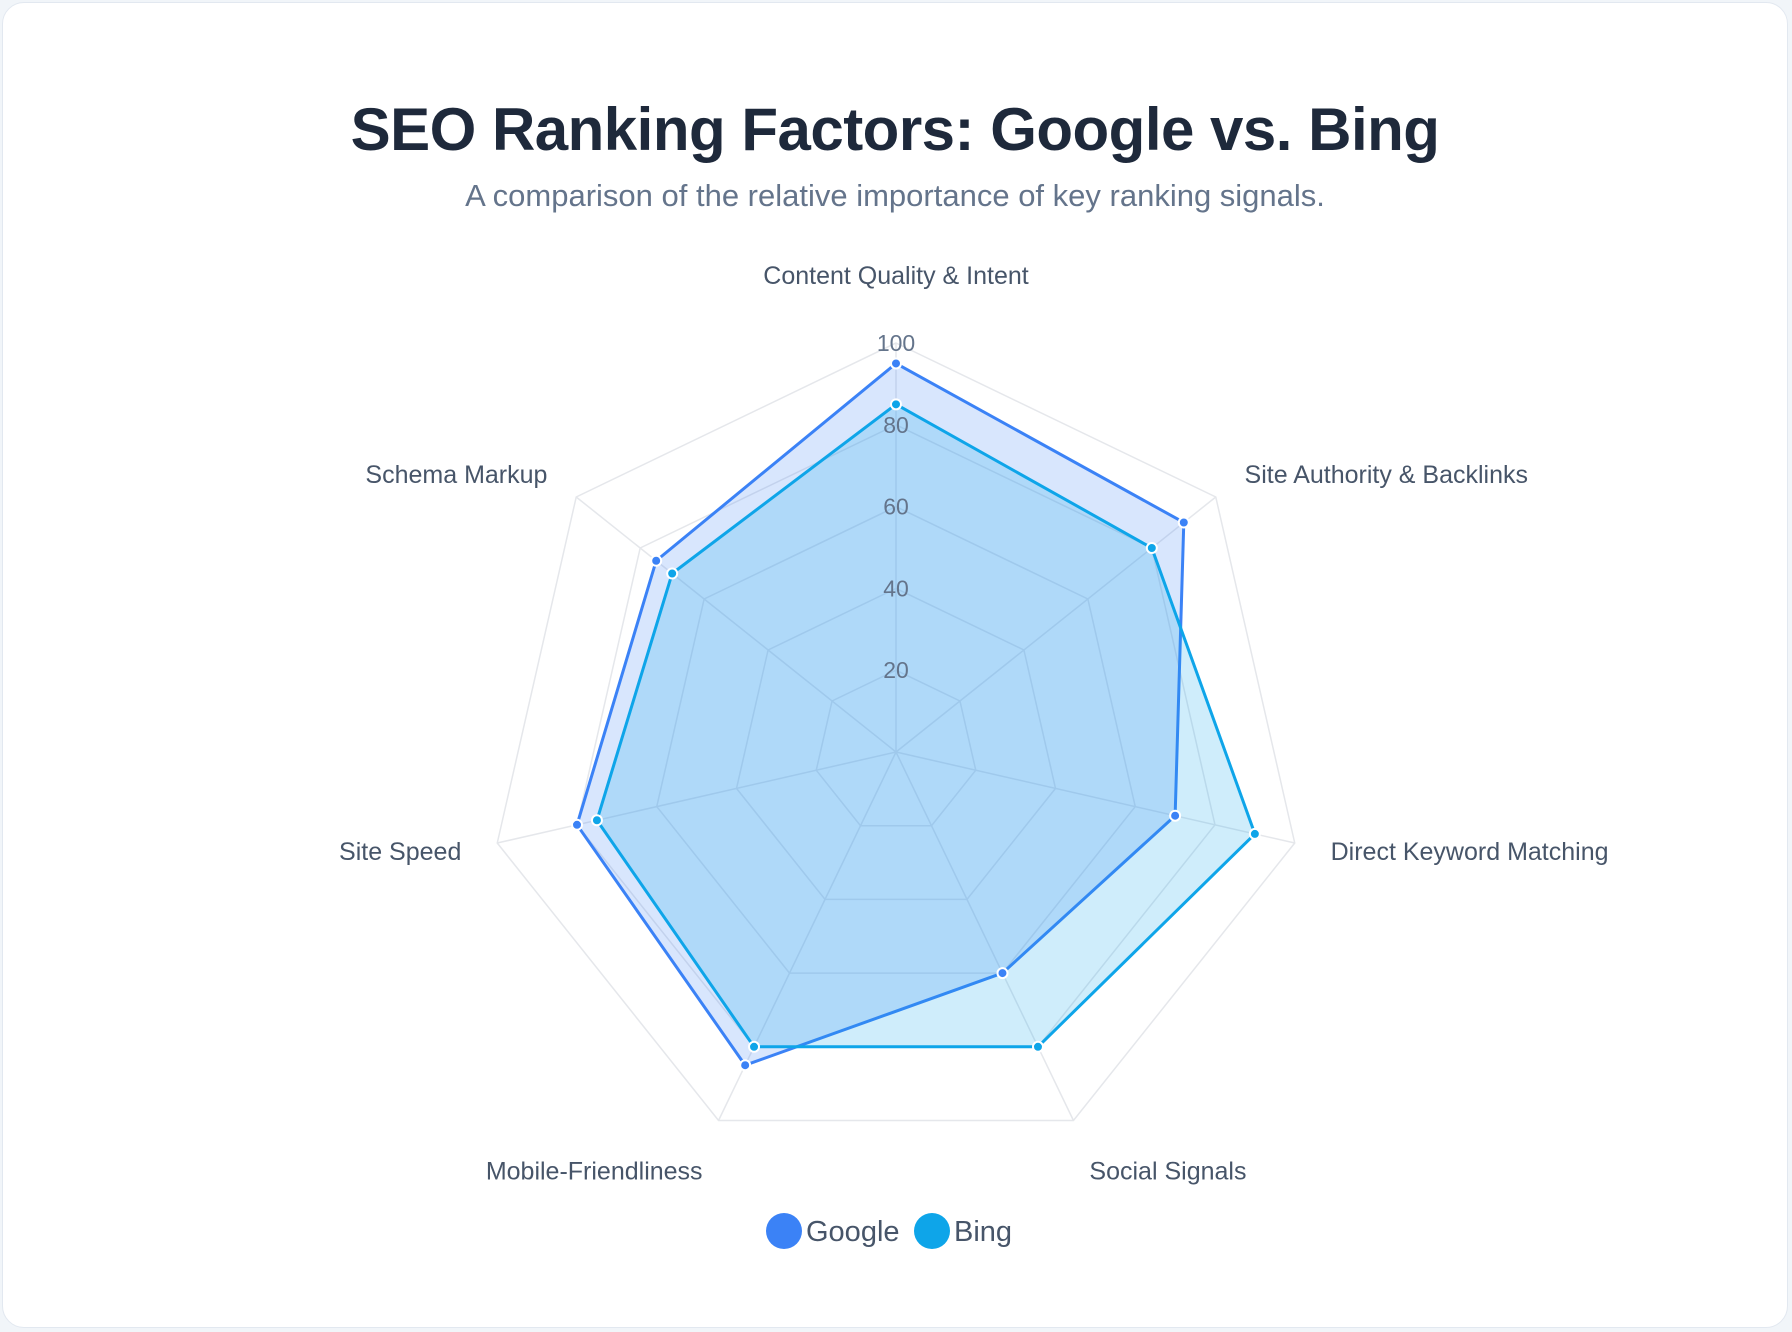 Image resolution: width=1792 pixels, height=1332 pixels. Describe the element at coordinates (896, 670) in the screenshot. I see `r-tick-label: 20` at that location.